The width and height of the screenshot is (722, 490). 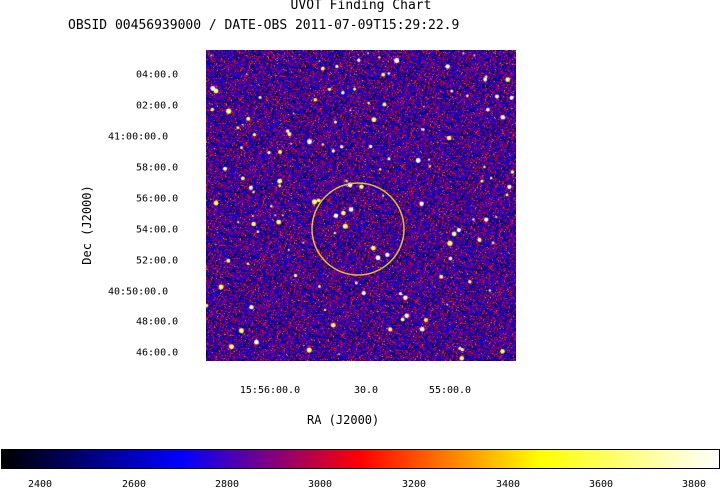 I want to click on image-overlay, so click(x=358, y=229).